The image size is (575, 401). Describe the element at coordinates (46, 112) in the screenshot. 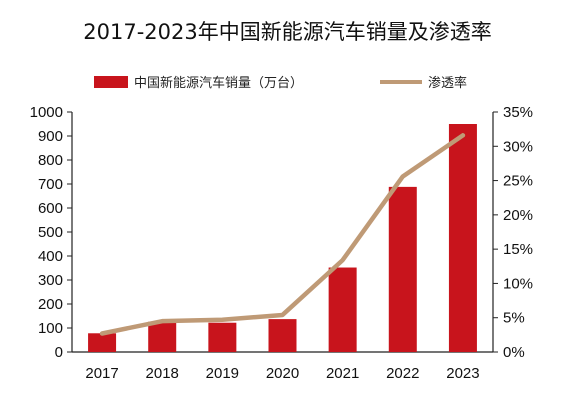

I see `y-left-tick-label: 1000` at that location.